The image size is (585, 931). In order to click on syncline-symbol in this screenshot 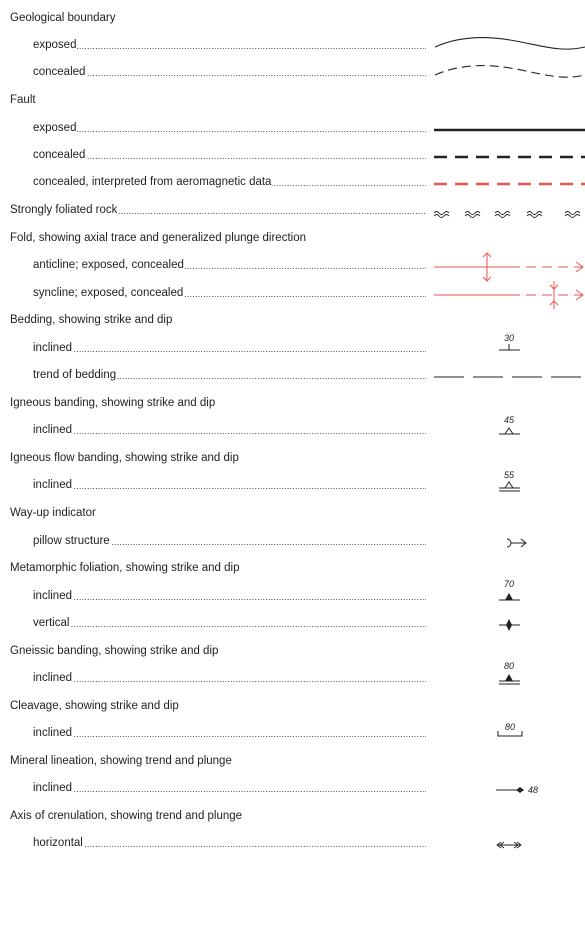, I will do `click(509, 295)`.